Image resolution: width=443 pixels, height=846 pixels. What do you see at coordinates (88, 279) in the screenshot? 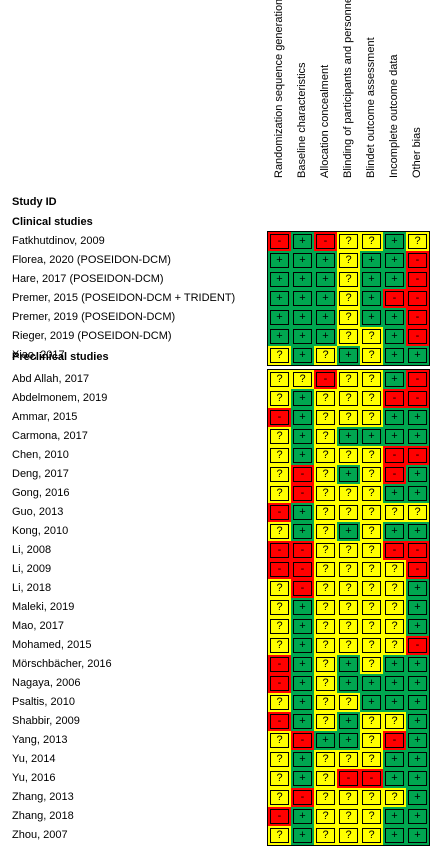
I see `study-label: Hare, 2017 (POSEIDON-DCM)` at bounding box center [88, 279].